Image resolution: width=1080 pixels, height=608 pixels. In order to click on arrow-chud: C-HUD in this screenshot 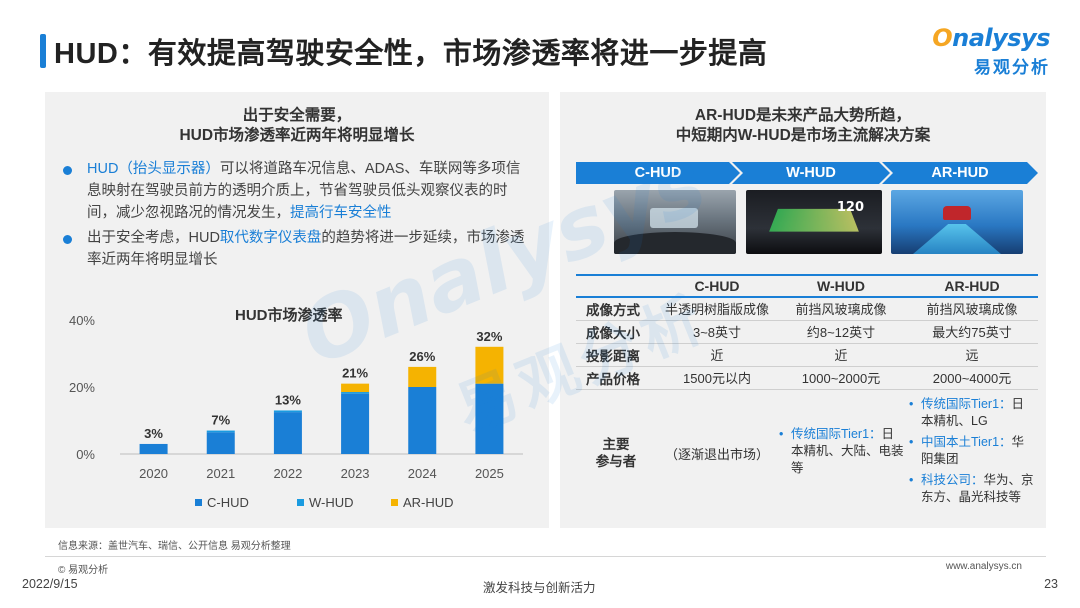, I will do `click(658, 173)`.